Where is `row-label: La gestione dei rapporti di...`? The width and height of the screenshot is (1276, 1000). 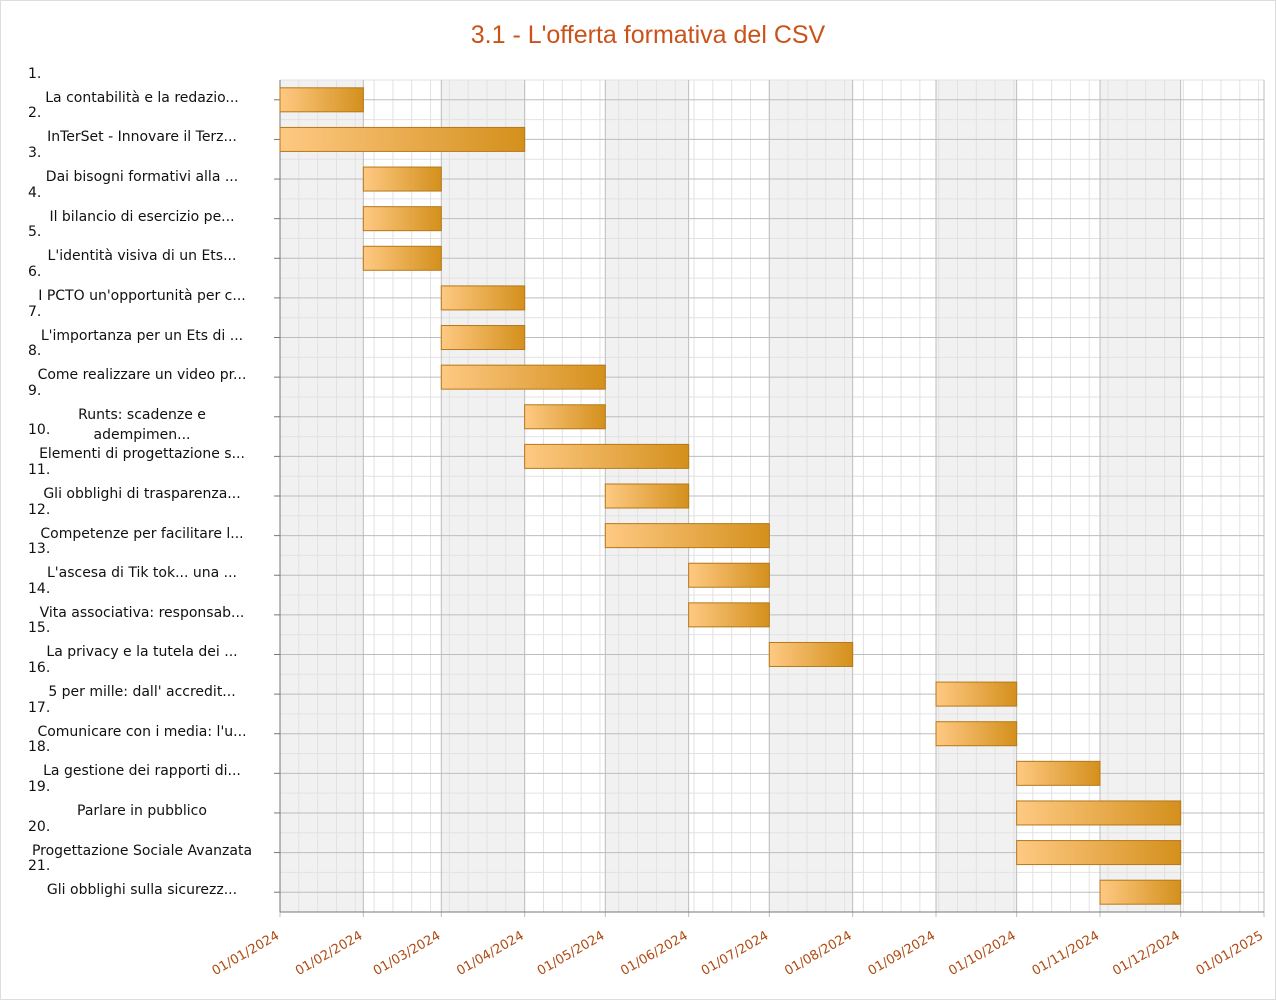
row-label: La gestione dei rapporti di... is located at coordinates (142, 771).